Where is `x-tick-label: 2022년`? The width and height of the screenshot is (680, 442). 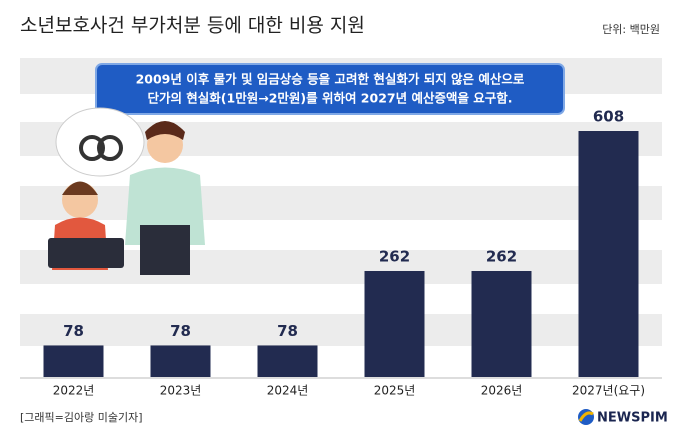
x-tick-label: 2022년 is located at coordinates (74, 391).